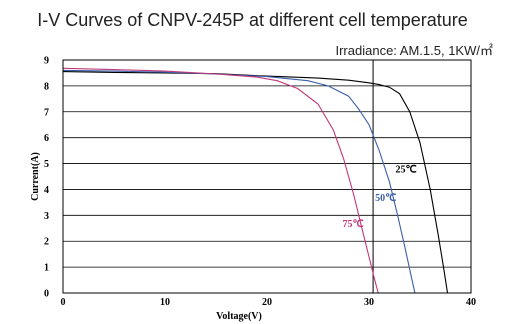  Describe the element at coordinates (46, 216) in the screenshot. I see `y-tick-label: 3` at that location.